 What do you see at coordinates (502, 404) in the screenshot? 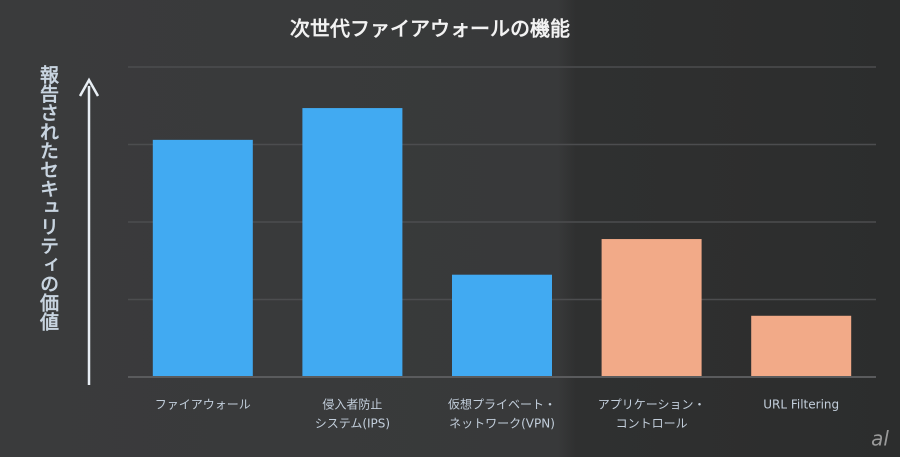
I see `x-tick-label: 仮想プライベート・` at bounding box center [502, 404].